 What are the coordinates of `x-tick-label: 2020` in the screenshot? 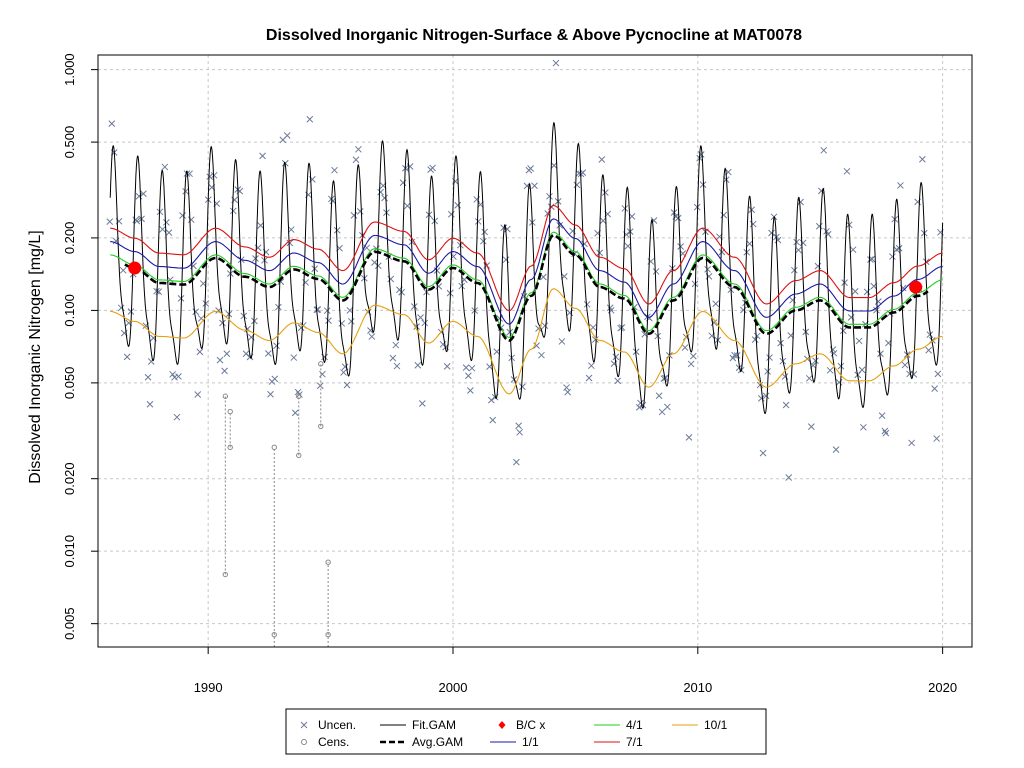 It's located at (942, 687).